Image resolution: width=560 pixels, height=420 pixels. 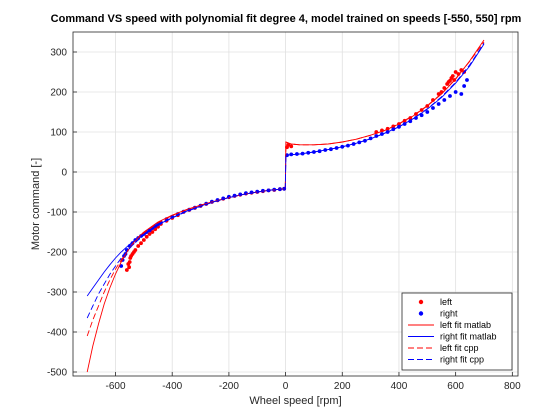 I want to click on legend-entry-label: left fit matlab, so click(x=465, y=325).